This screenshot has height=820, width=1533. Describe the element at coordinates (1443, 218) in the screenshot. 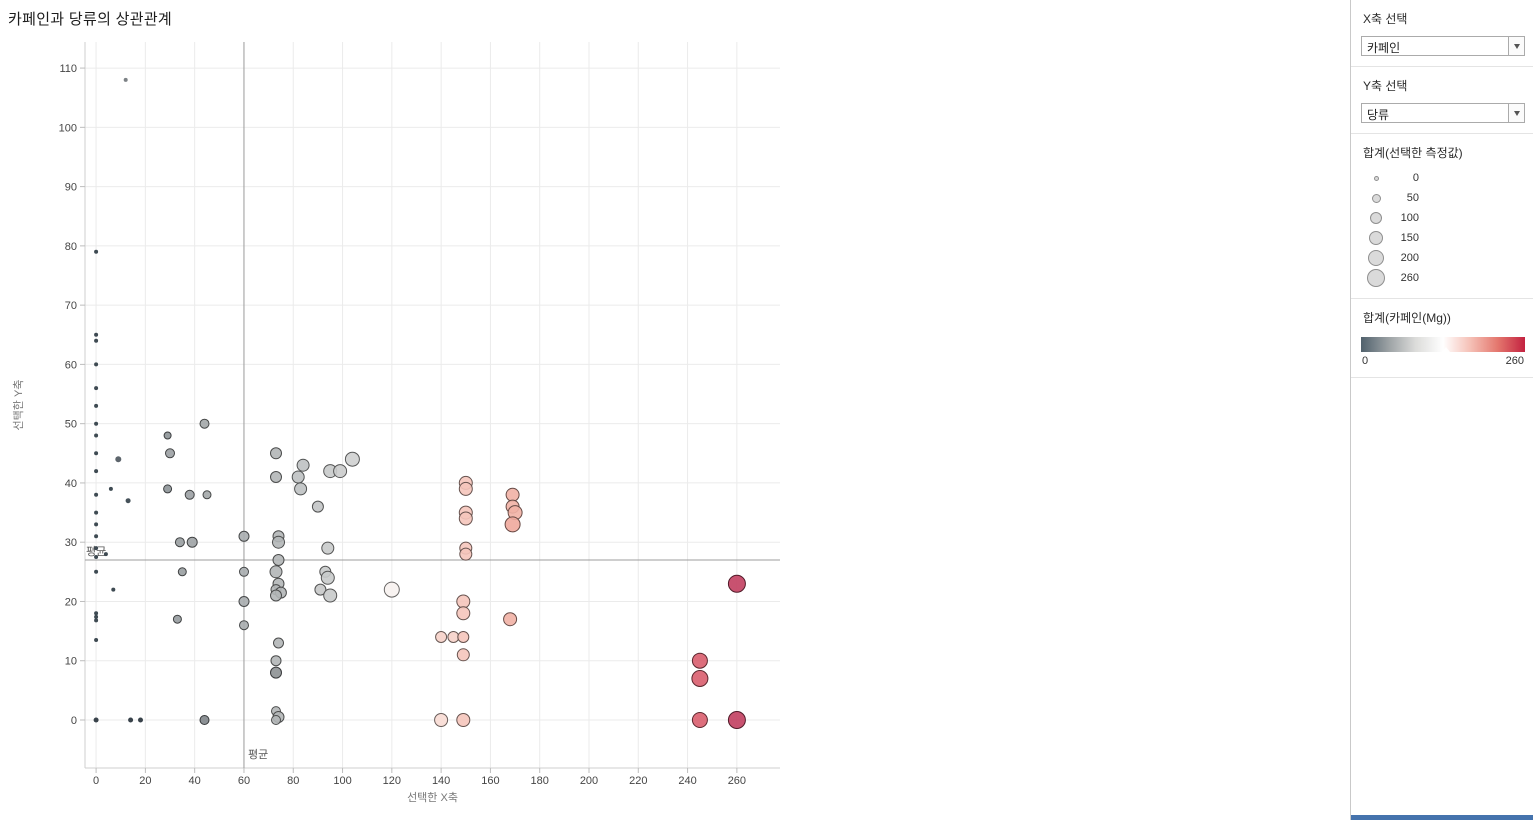

I see `size-legend-item: 100` at that location.